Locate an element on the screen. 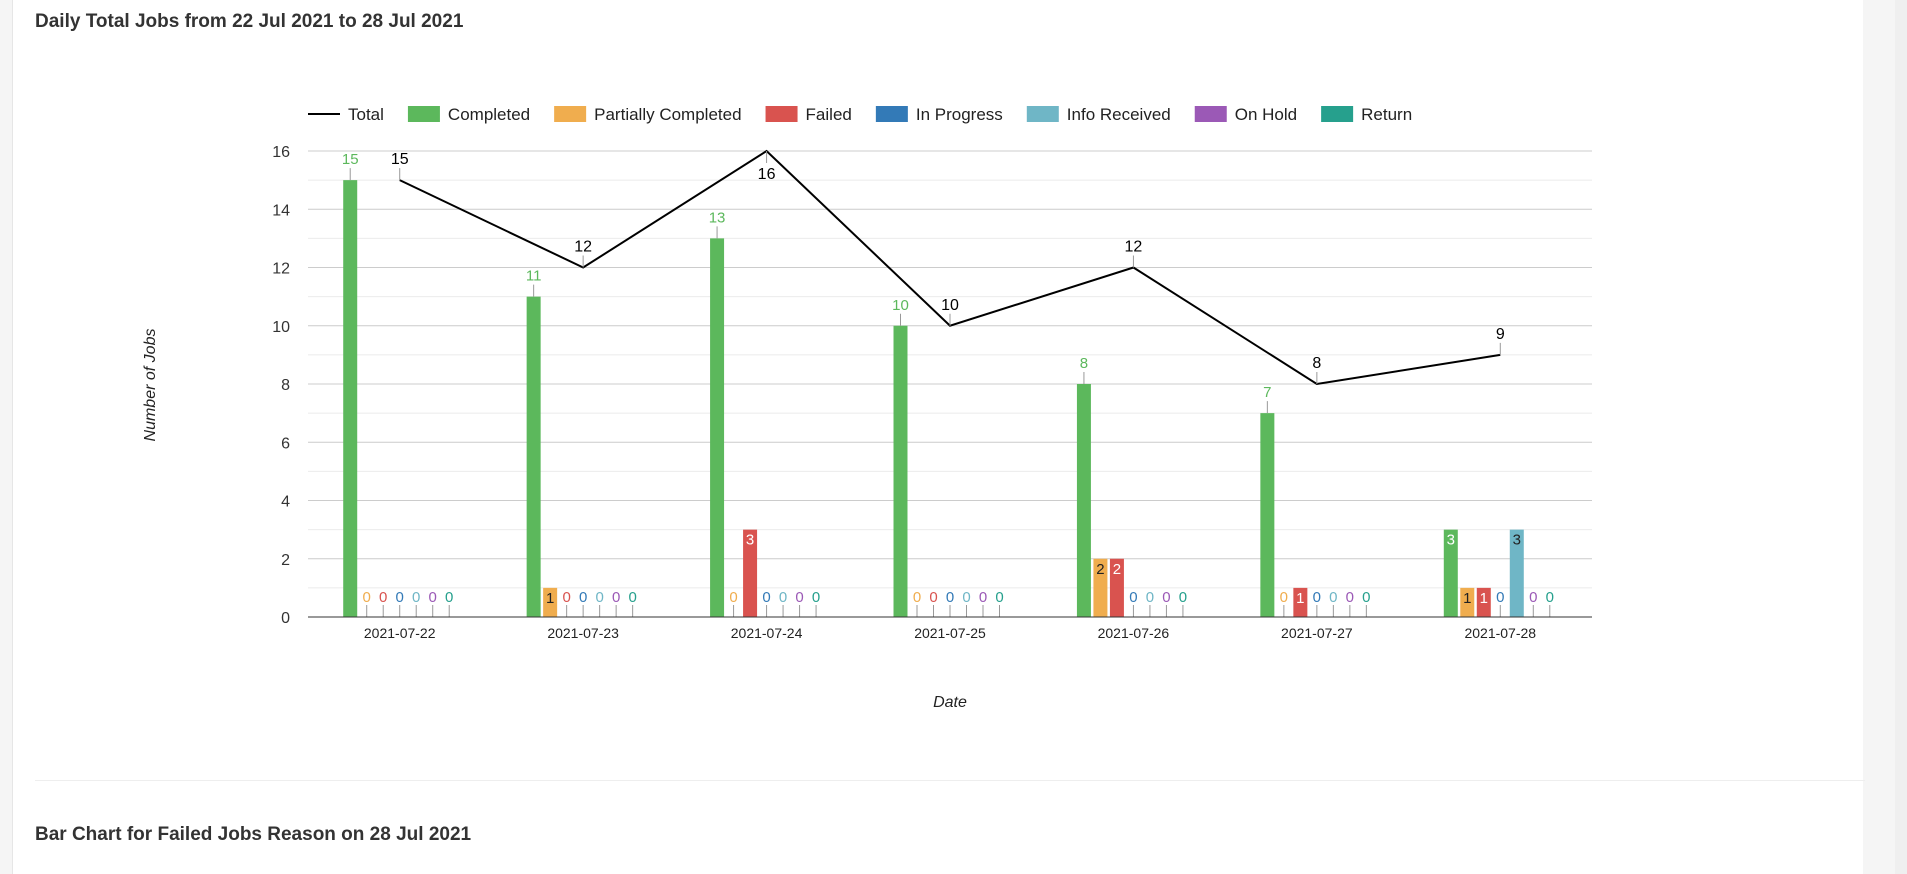 Image resolution: width=1907 pixels, height=874 pixels. x-tick-label: 2021-07-28 is located at coordinates (1500, 633).